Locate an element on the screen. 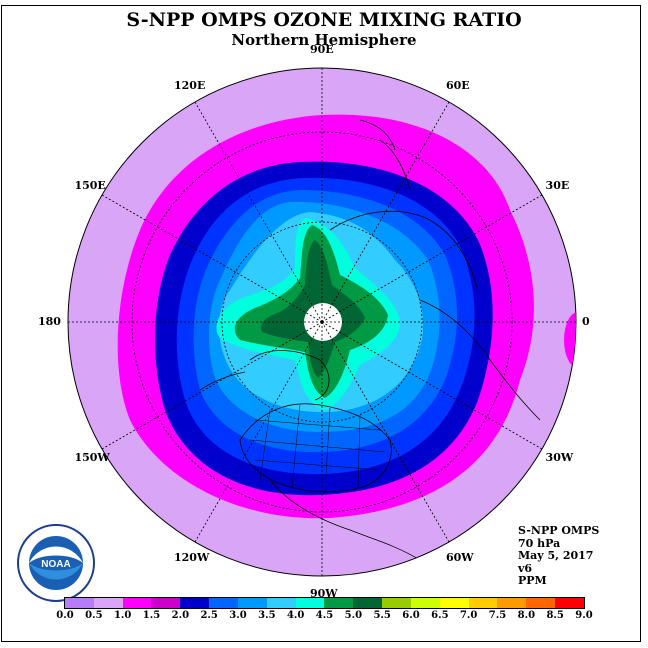  noaa-logo-text: NOAA is located at coordinates (55, 564).